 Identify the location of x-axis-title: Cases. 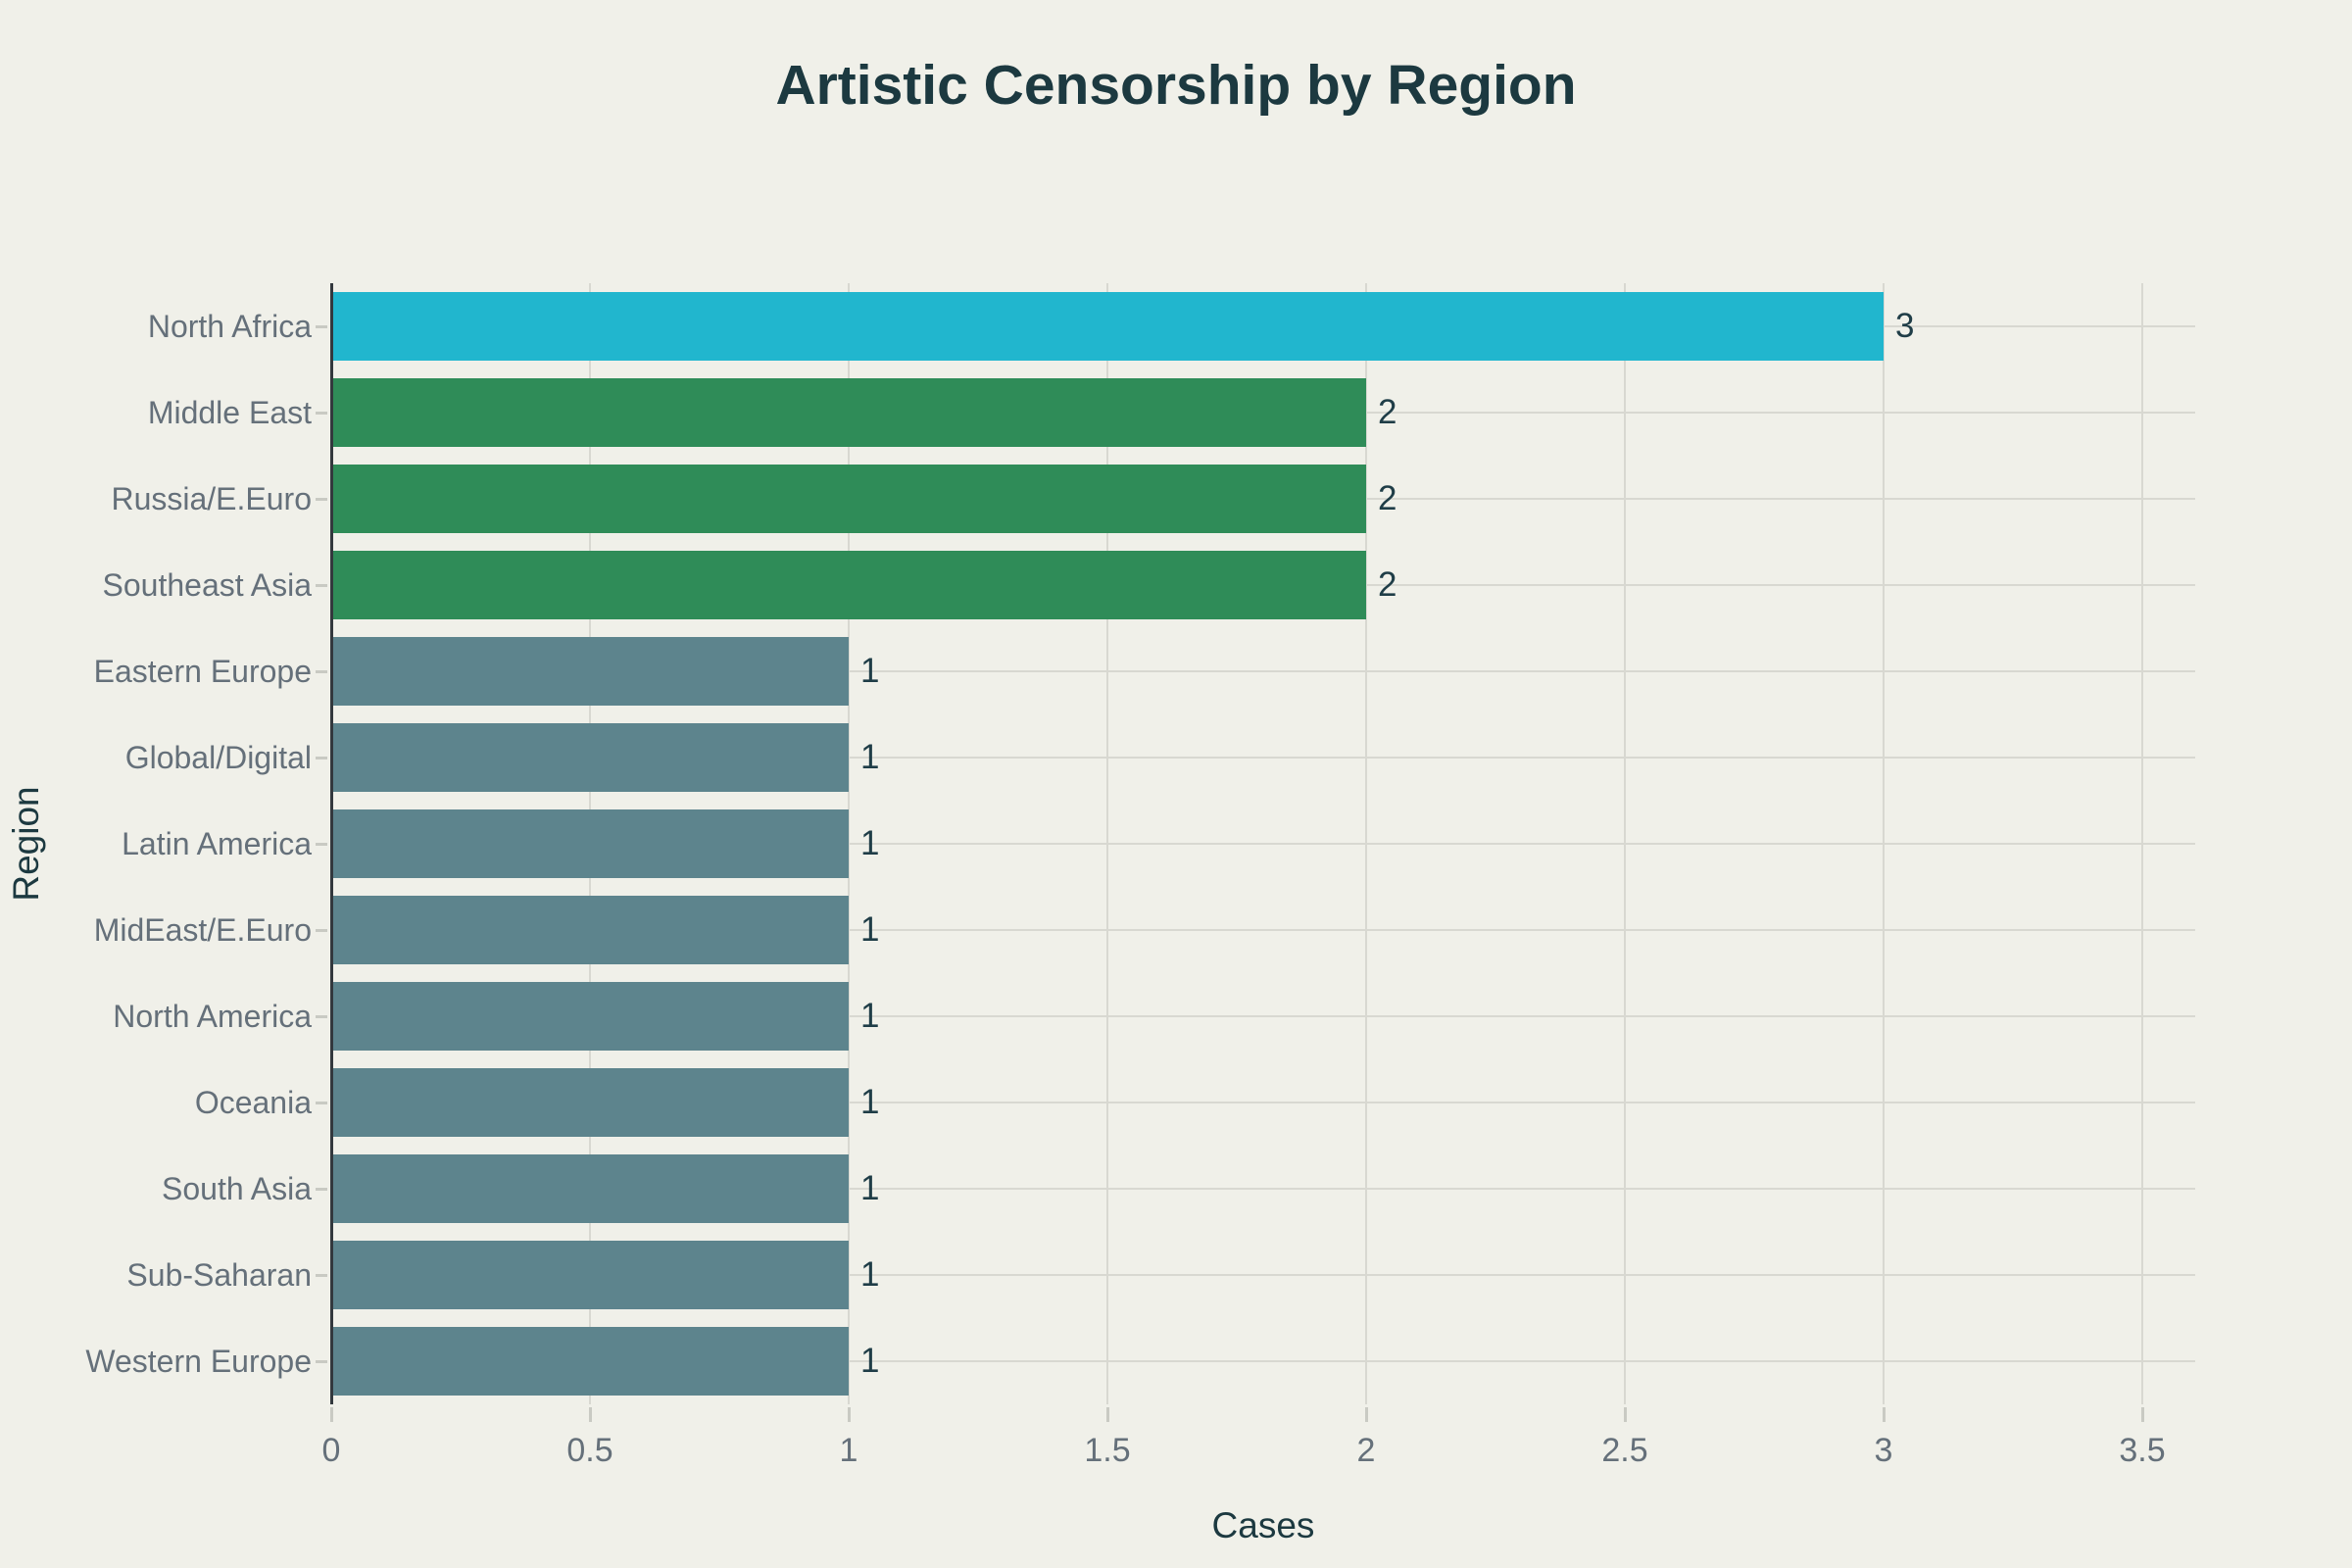
(1263, 1525).